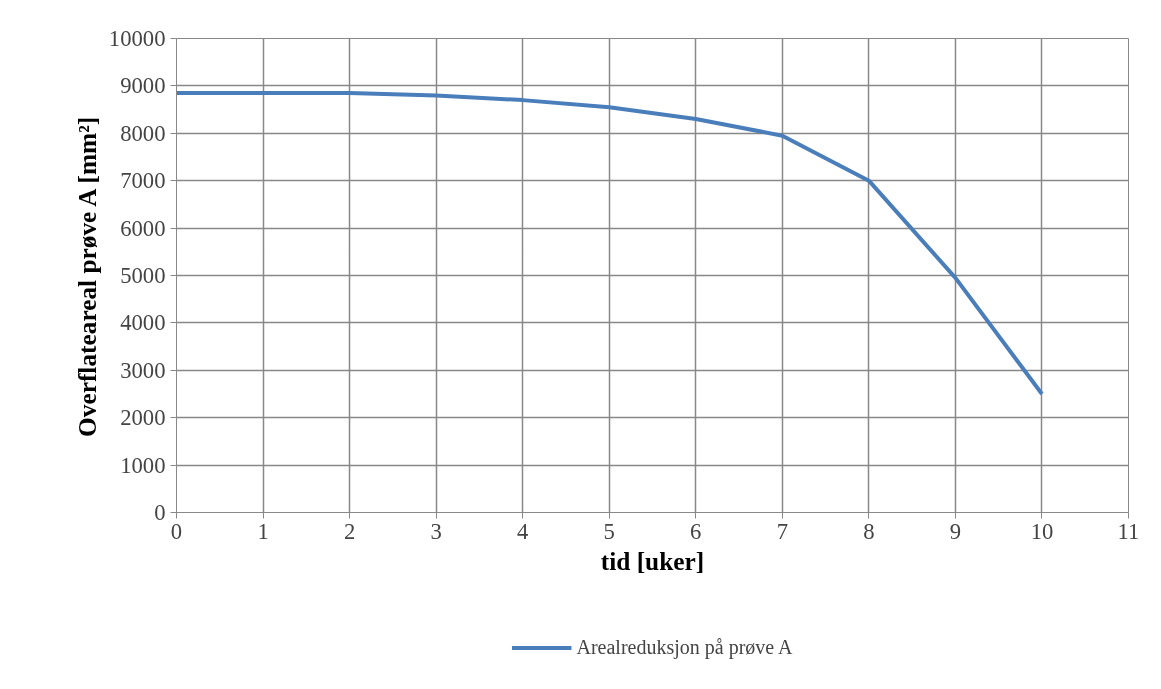  What do you see at coordinates (143, 181) in the screenshot?
I see `y-tick-label: 7000` at bounding box center [143, 181].